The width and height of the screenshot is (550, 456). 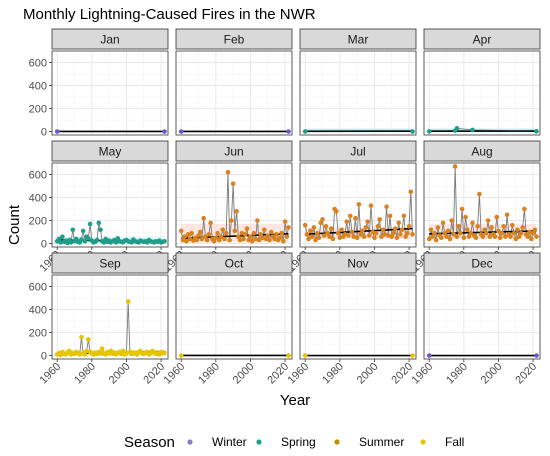 What do you see at coordinates (298, 442) in the screenshot?
I see `legend-label: Spring` at bounding box center [298, 442].